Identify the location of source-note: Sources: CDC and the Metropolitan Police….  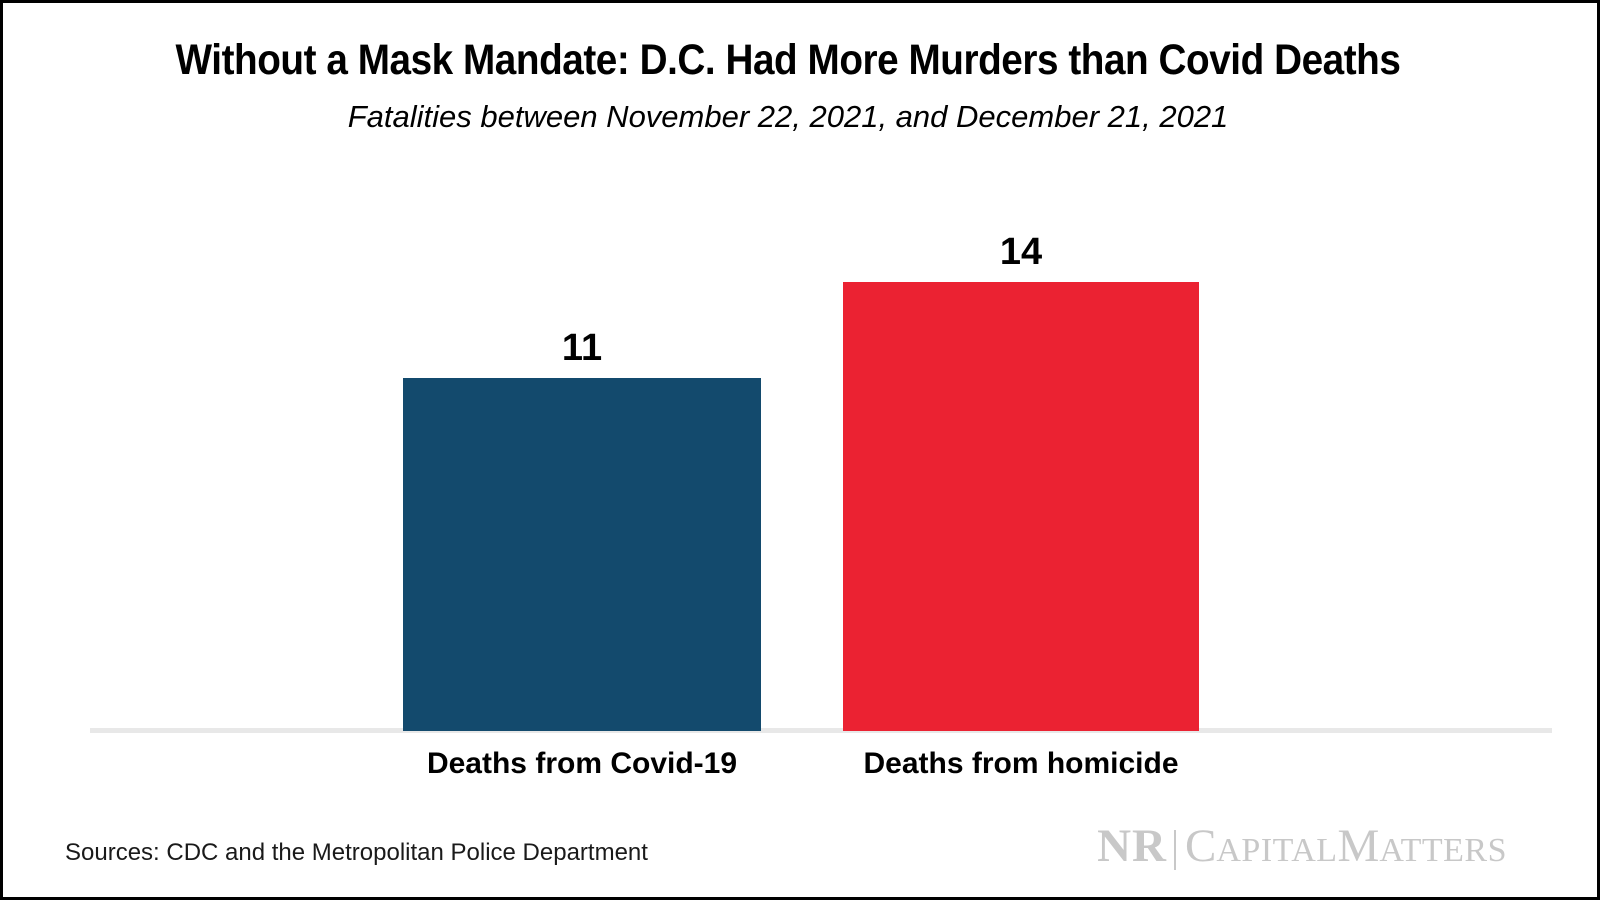
(356, 852).